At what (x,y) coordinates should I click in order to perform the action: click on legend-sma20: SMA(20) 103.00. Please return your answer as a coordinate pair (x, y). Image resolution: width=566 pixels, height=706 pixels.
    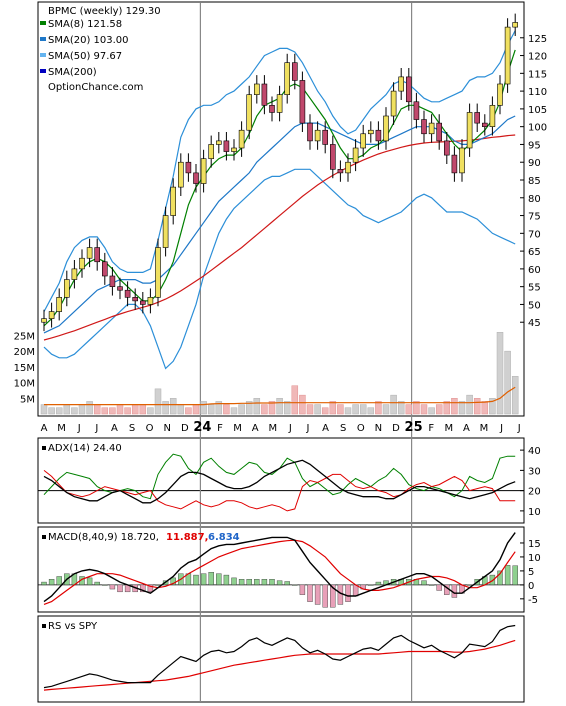
    Looking at the image, I should click on (88, 40).